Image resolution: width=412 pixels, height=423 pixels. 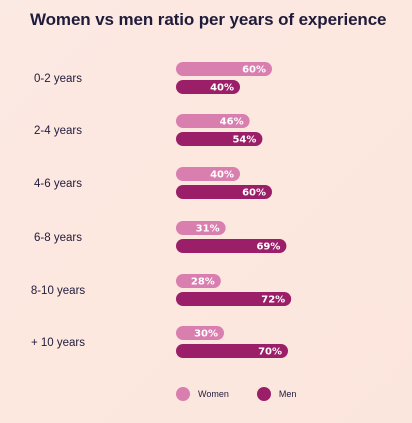 What do you see at coordinates (244, 140) in the screenshot?
I see `bar-value-label-men: 54%` at bounding box center [244, 140].